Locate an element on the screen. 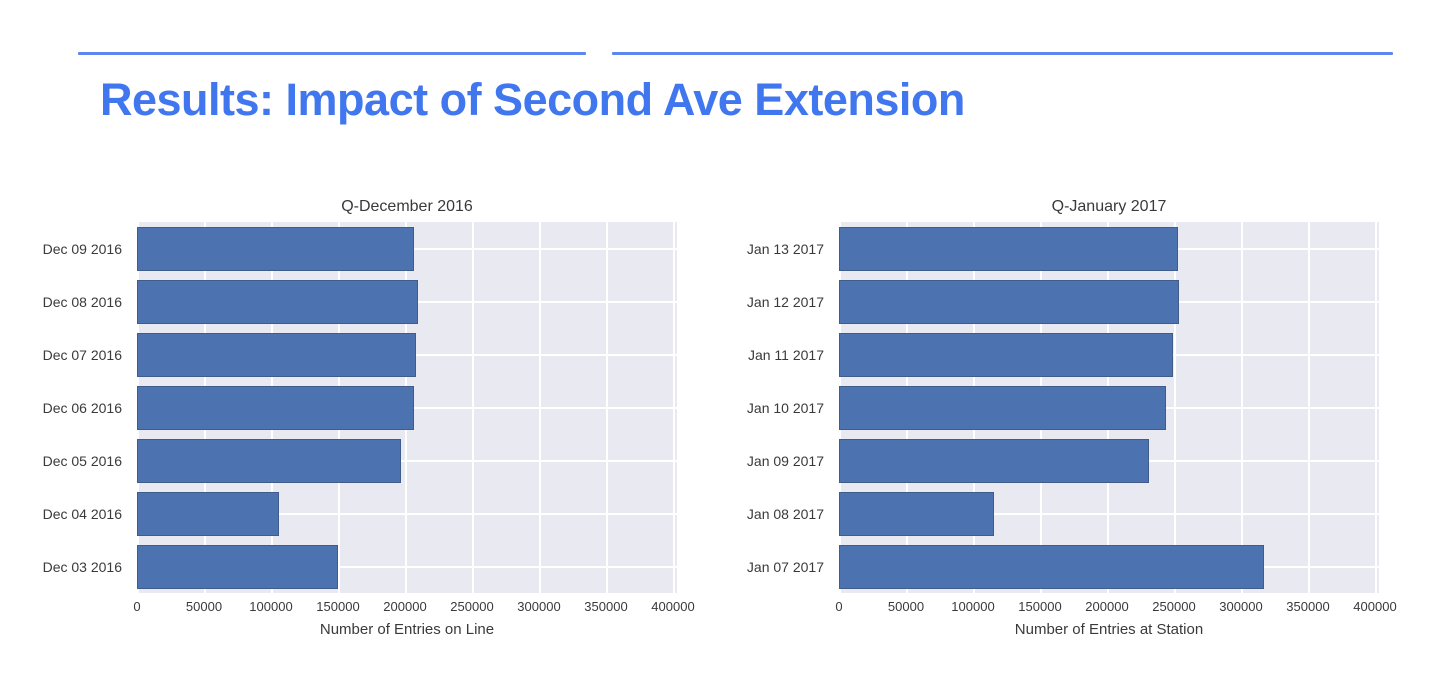 Image resolution: width=1451 pixels, height=690 pixels. y-tick-label: Dec 07 2016 is located at coordinates (82, 354).